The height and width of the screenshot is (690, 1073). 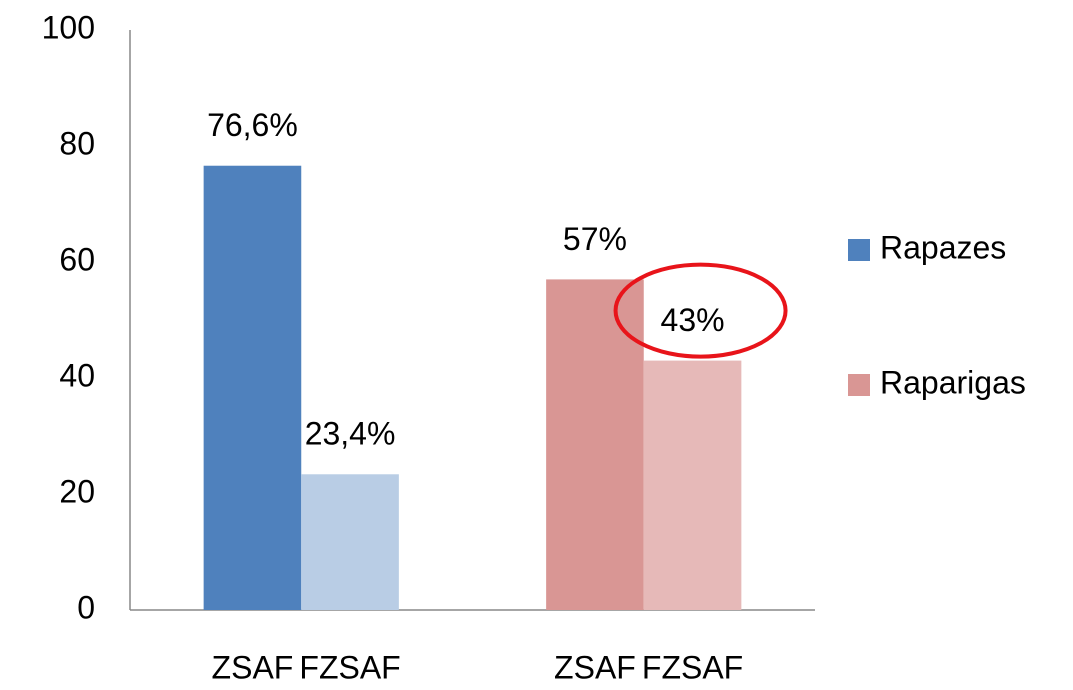 What do you see at coordinates (693, 320) in the screenshot?
I see `value-label: 43%` at bounding box center [693, 320].